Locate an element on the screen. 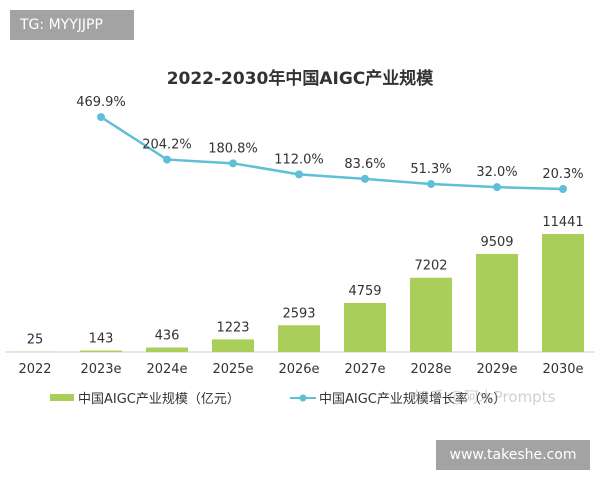 The height and width of the screenshot is (480, 600). legend-bar-label: 中国AIGC产业规模（亿元） is located at coordinates (159, 399).